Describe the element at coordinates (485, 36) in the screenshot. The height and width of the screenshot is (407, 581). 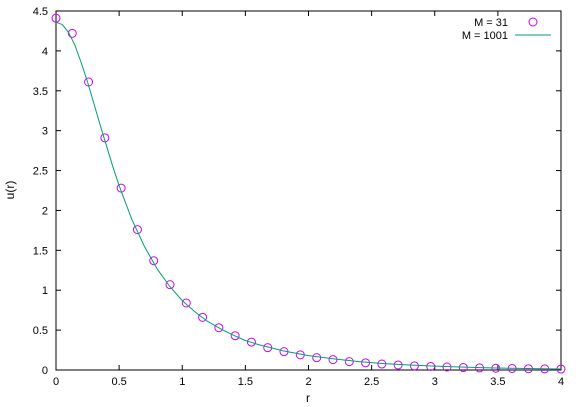
I see `legend-label: M = 1001` at that location.